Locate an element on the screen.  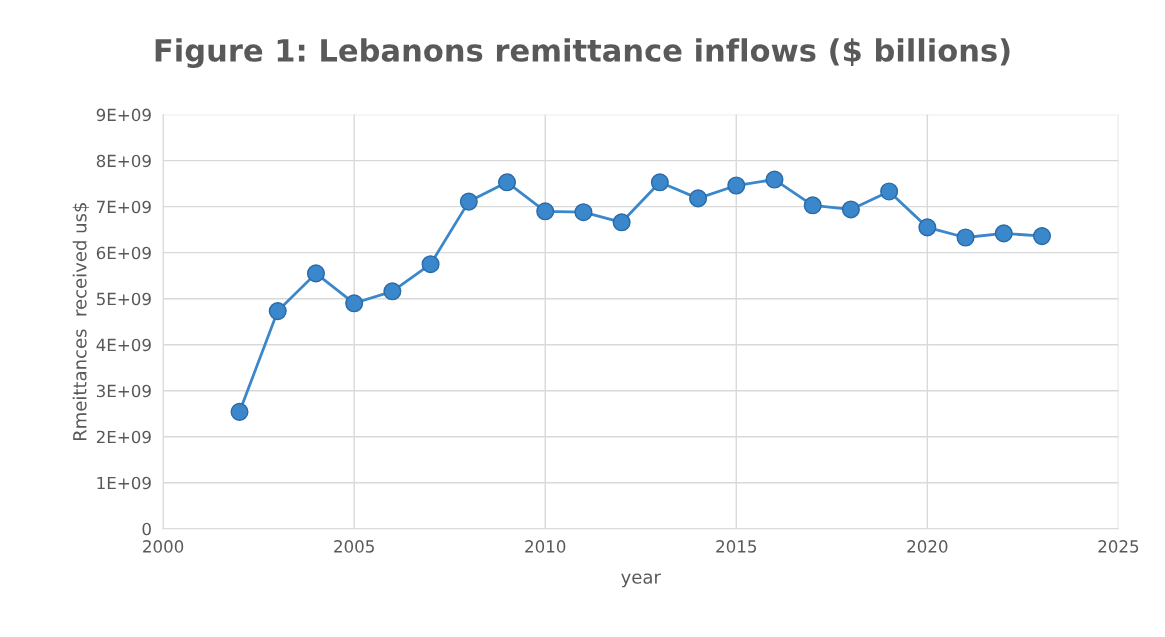
y-tick-label: 3E+09 is located at coordinates (123, 391).